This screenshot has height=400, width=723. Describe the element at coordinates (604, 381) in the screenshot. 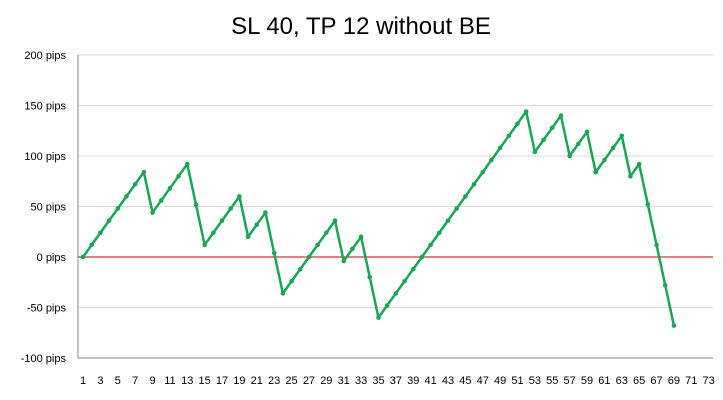

I see `x-tick-label: 61` at that location.